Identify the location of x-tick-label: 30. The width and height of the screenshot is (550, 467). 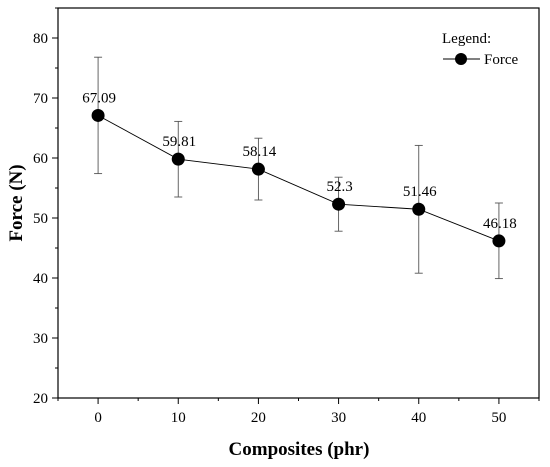
(338, 418).